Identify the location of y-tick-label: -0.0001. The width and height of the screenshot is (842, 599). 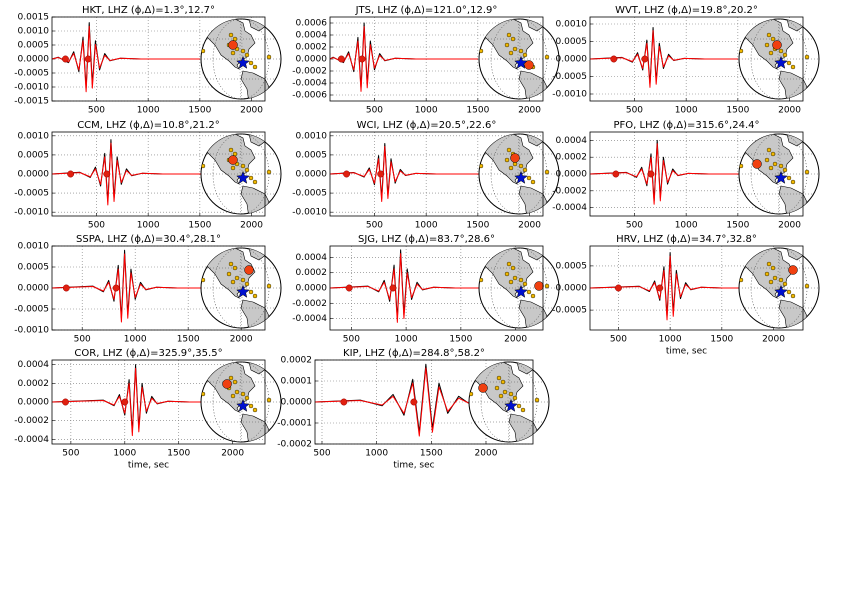
(294, 424).